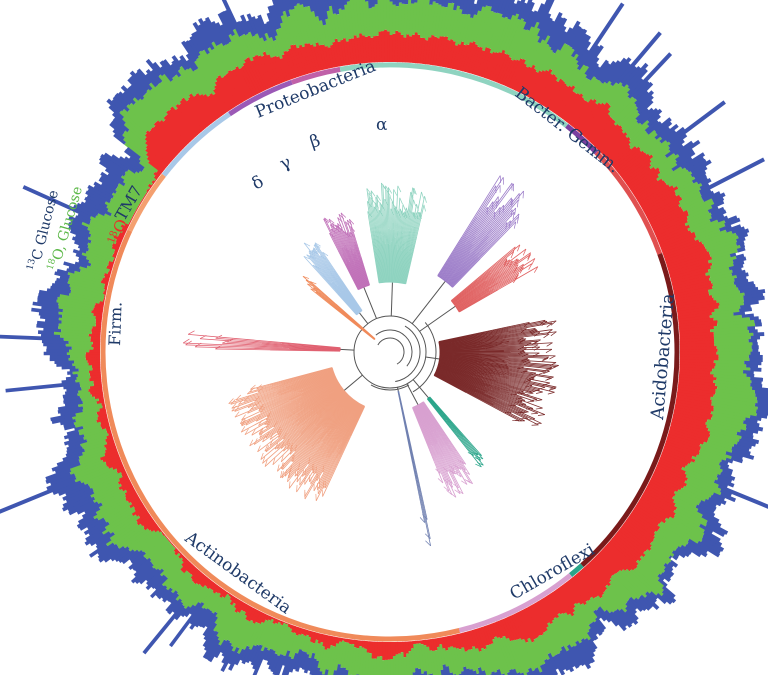 This screenshot has width=768, height=675. I want to click on strip-proteobacteria-delta, so click(260, 98).